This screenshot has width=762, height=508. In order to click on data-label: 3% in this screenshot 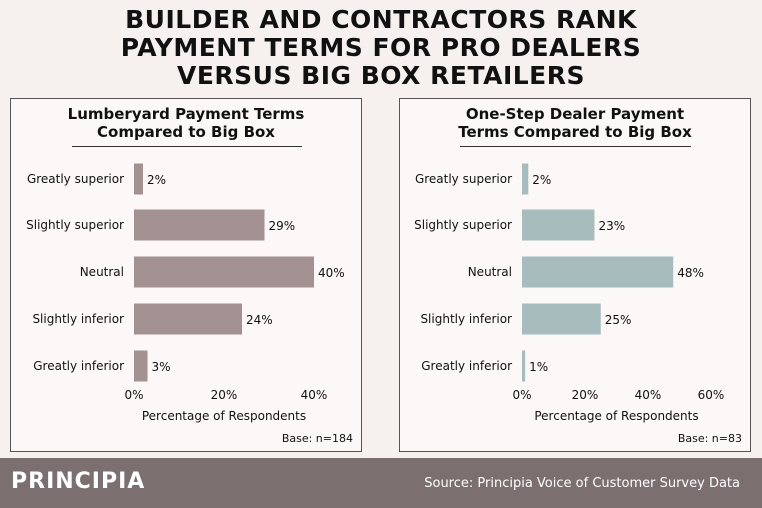, I will do `click(161, 367)`.